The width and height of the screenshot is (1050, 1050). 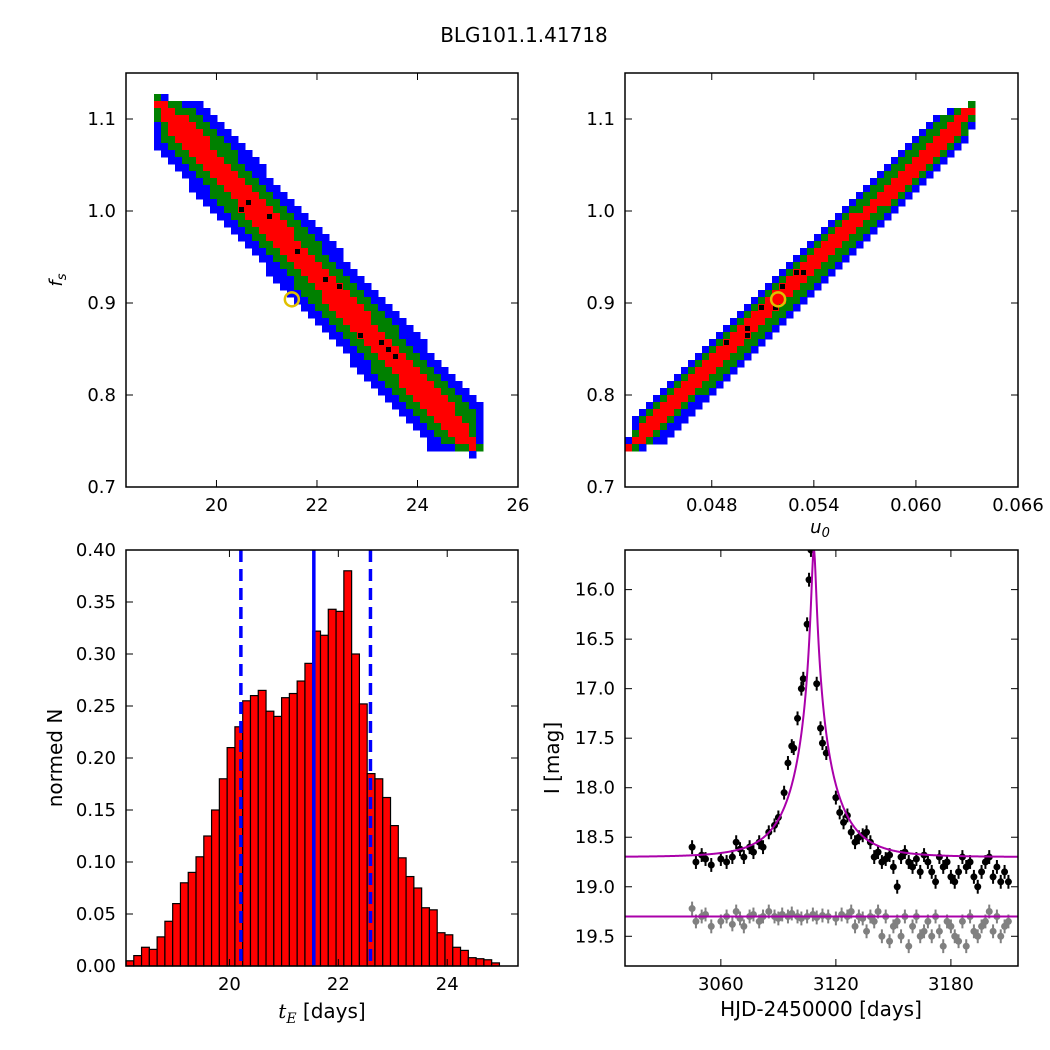 I want to click on figure-title: BLG101.1.41718, so click(x=524, y=35).